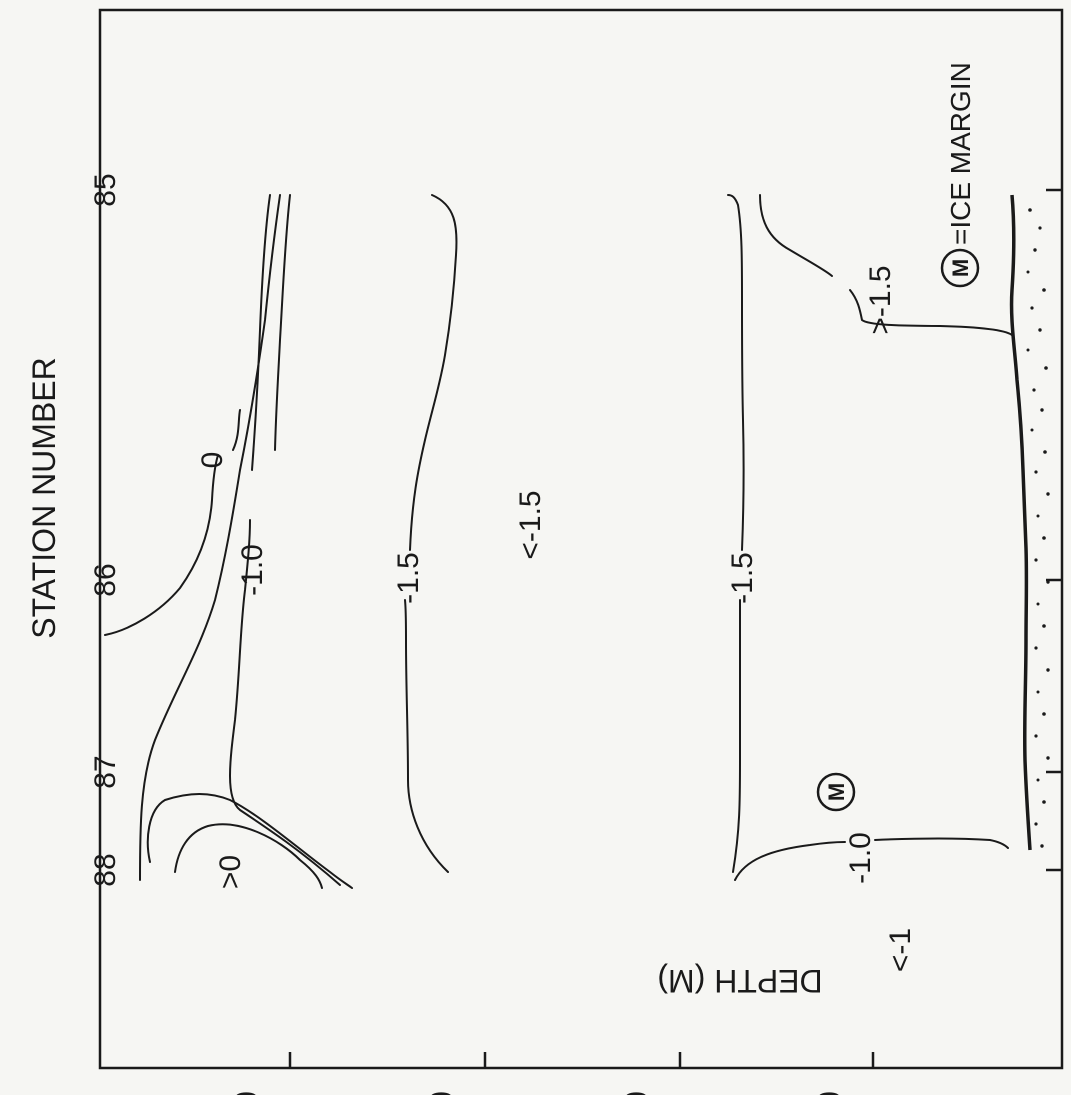 The image size is (1071, 1095). Describe the element at coordinates (230, 872) in the screenshot. I see `region-label-gt-0: >0` at that location.